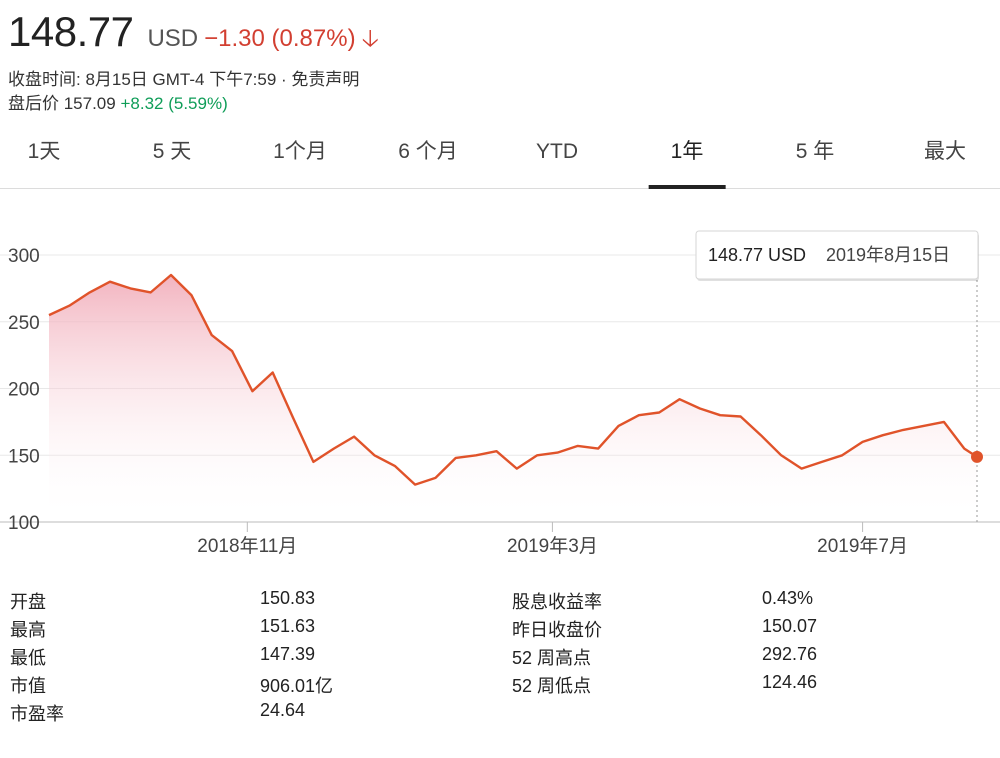 This screenshot has width=1000, height=758. I want to click on stat-value-prev-close: 150.07, so click(790, 626).